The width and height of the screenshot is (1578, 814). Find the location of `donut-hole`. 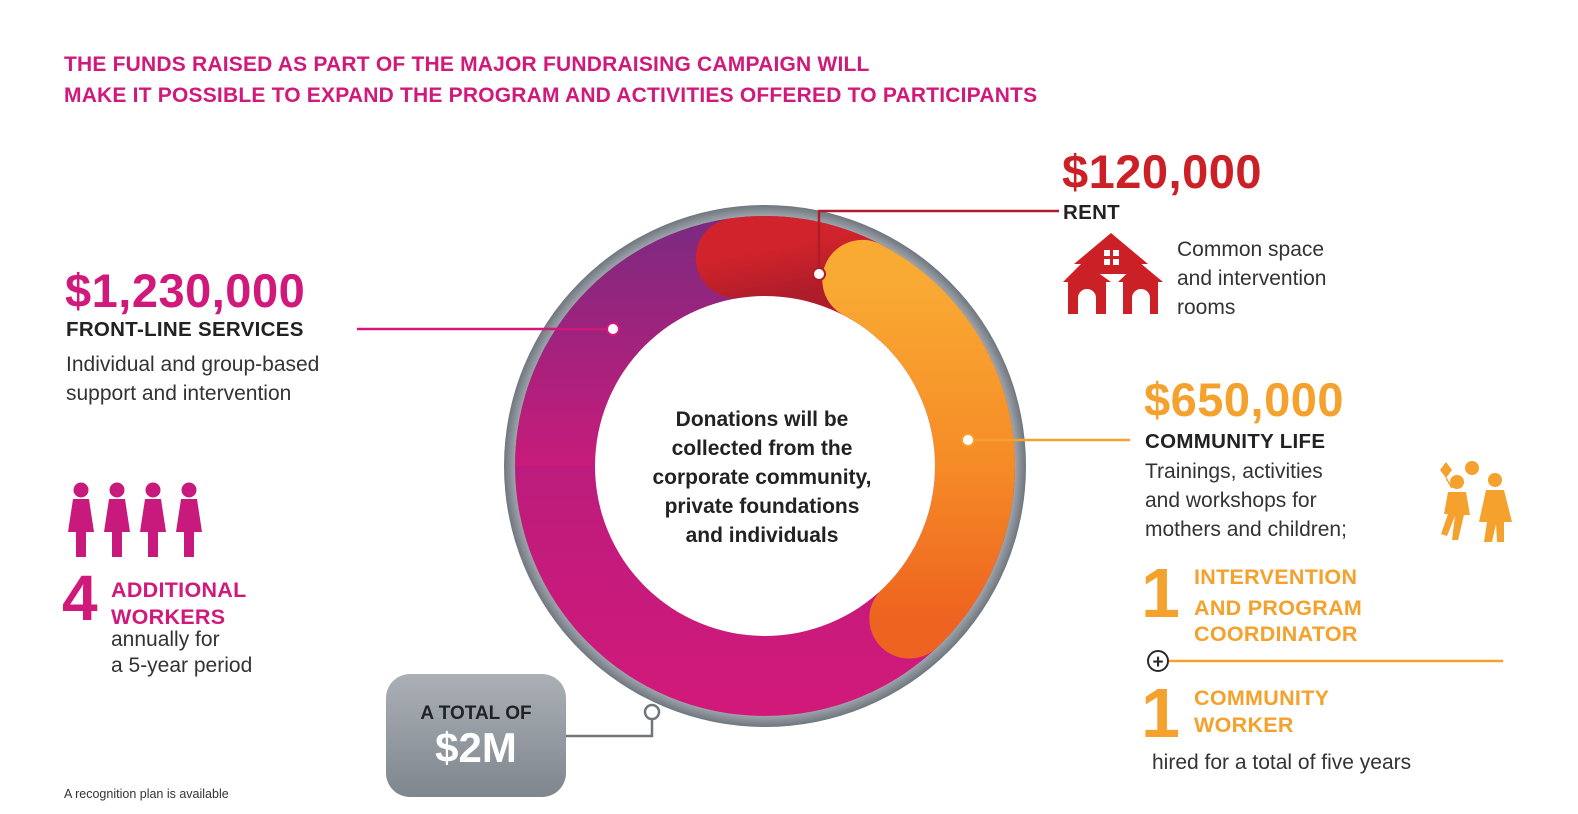

donut-hole is located at coordinates (765, 466).